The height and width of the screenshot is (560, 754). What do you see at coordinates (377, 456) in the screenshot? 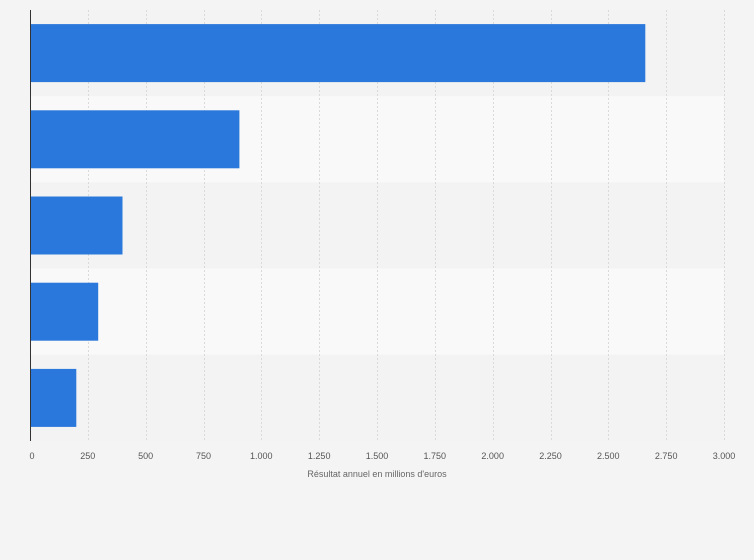
I see `x-tick-label-6: 1.500` at bounding box center [377, 456].